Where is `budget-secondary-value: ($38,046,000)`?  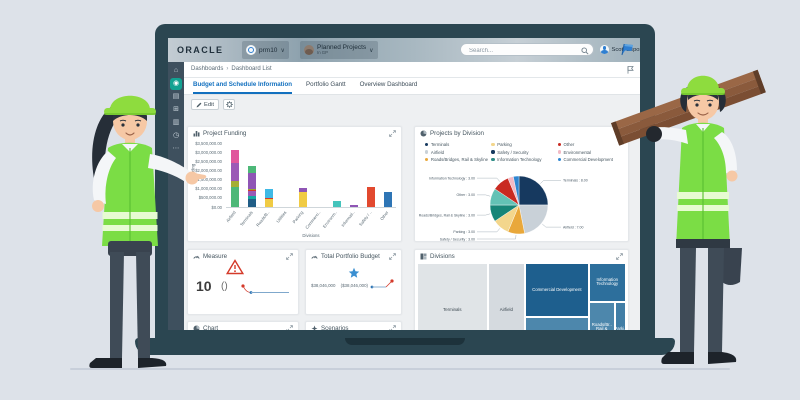 budget-secondary-value: ($38,046,000) is located at coordinates (354, 285).